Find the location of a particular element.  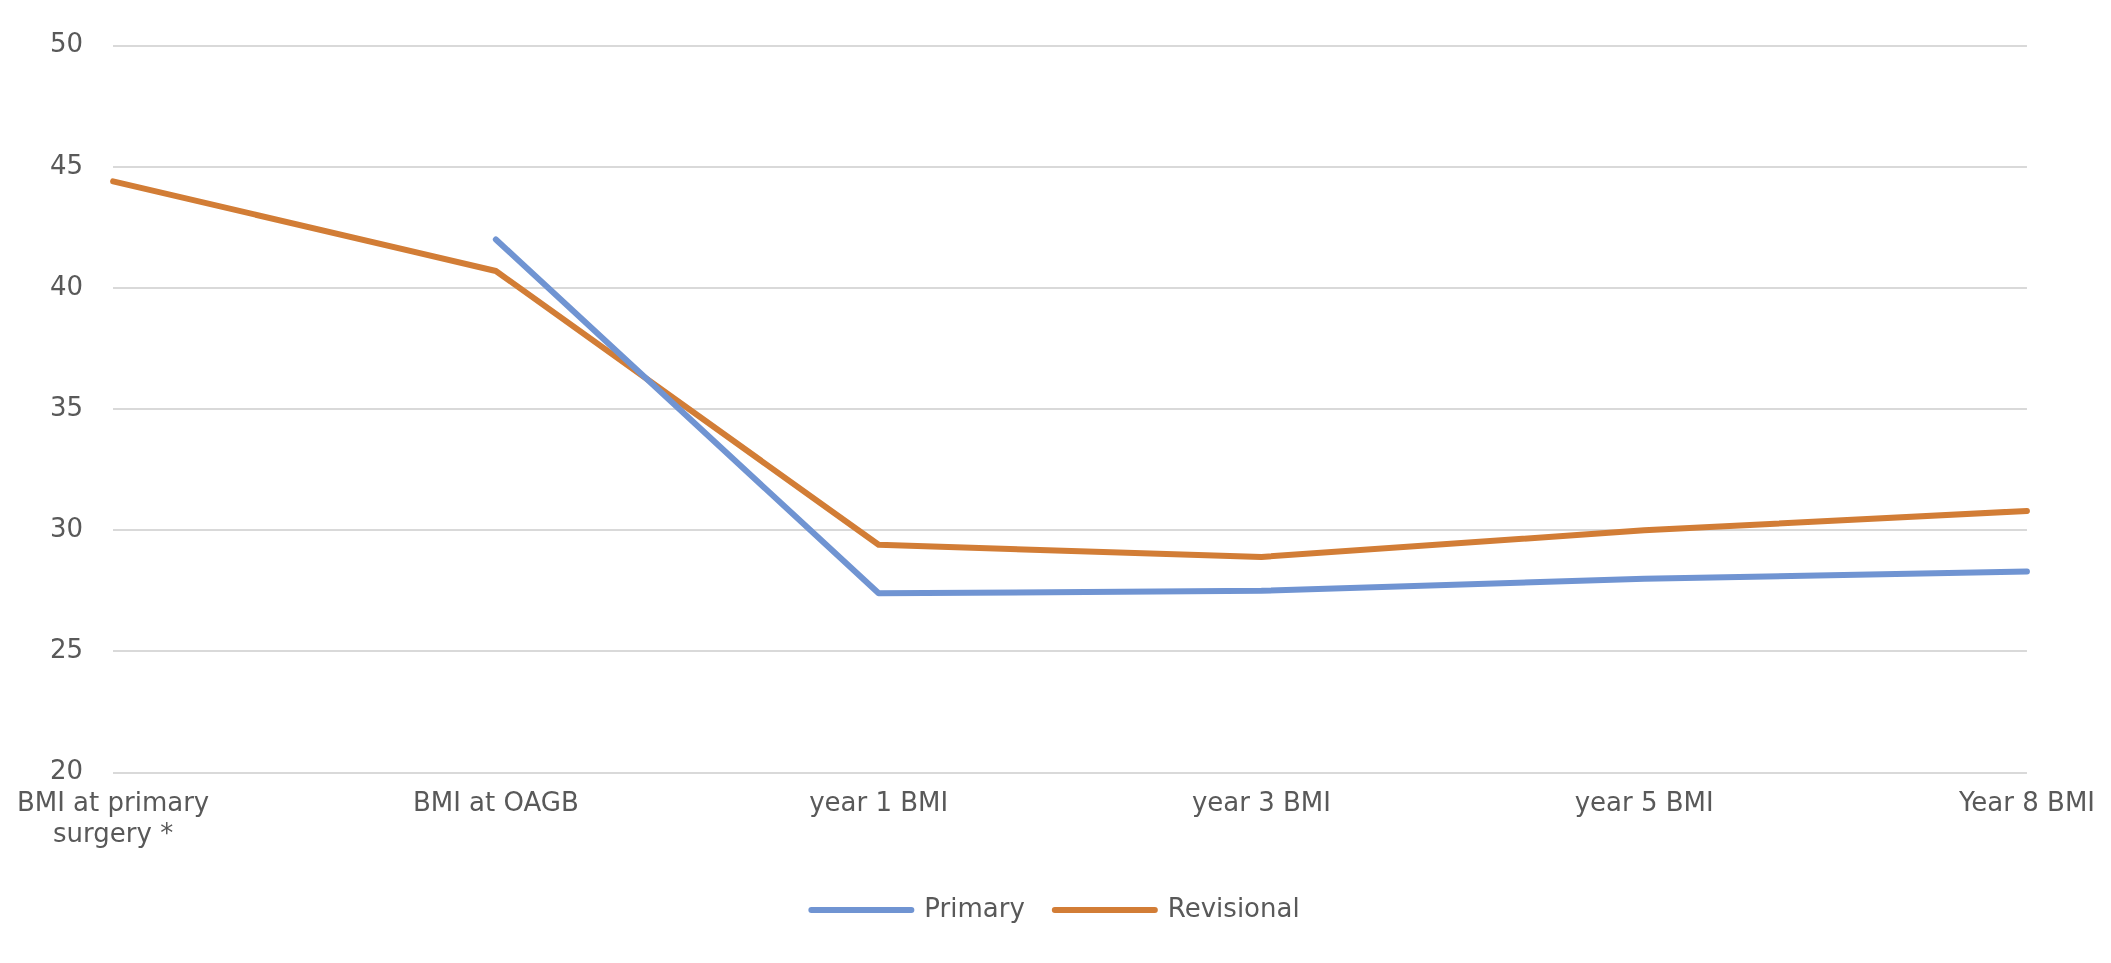

legend-label: Primary is located at coordinates (974, 907).